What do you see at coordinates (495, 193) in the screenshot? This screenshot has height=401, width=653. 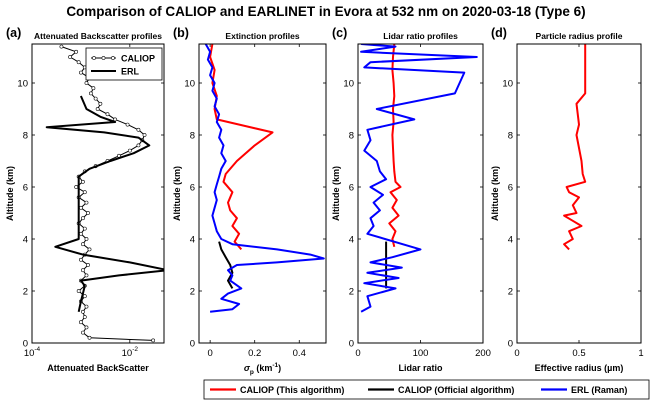 I see `y-axis-label-d: Altitude (km)` at bounding box center [495, 193].